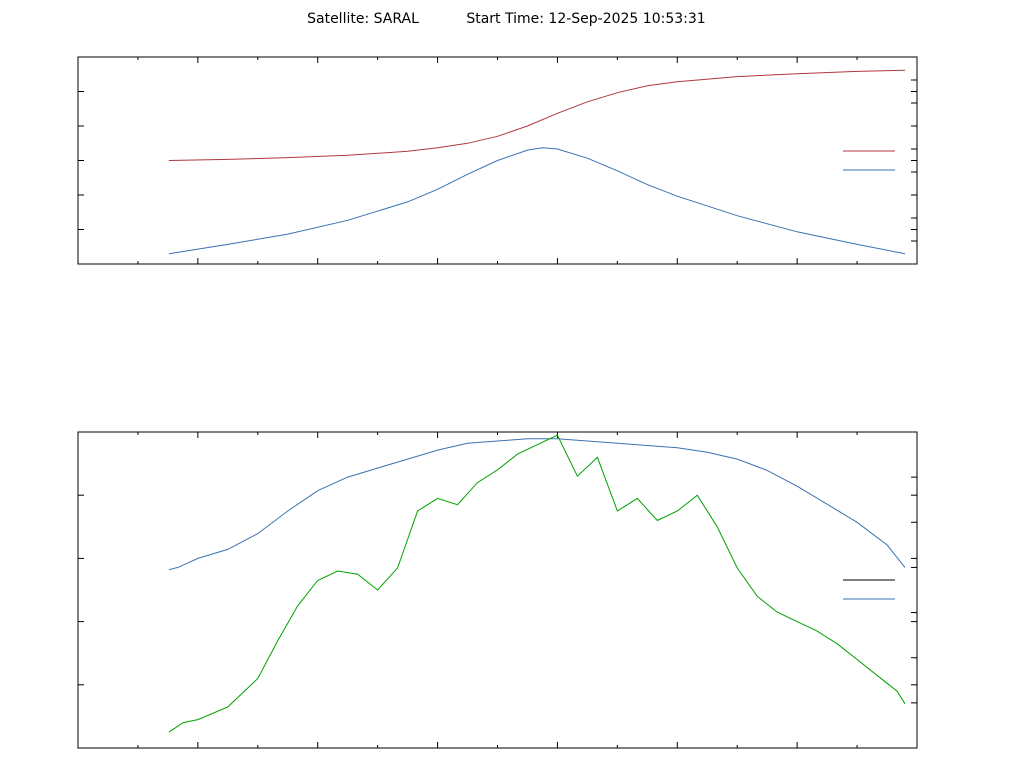 This screenshot has width=1024, height=768. What do you see at coordinates (585, 19) in the screenshot?
I see `start-time-label: Start Time: 12-Sep-2025 10:53:31` at bounding box center [585, 19].